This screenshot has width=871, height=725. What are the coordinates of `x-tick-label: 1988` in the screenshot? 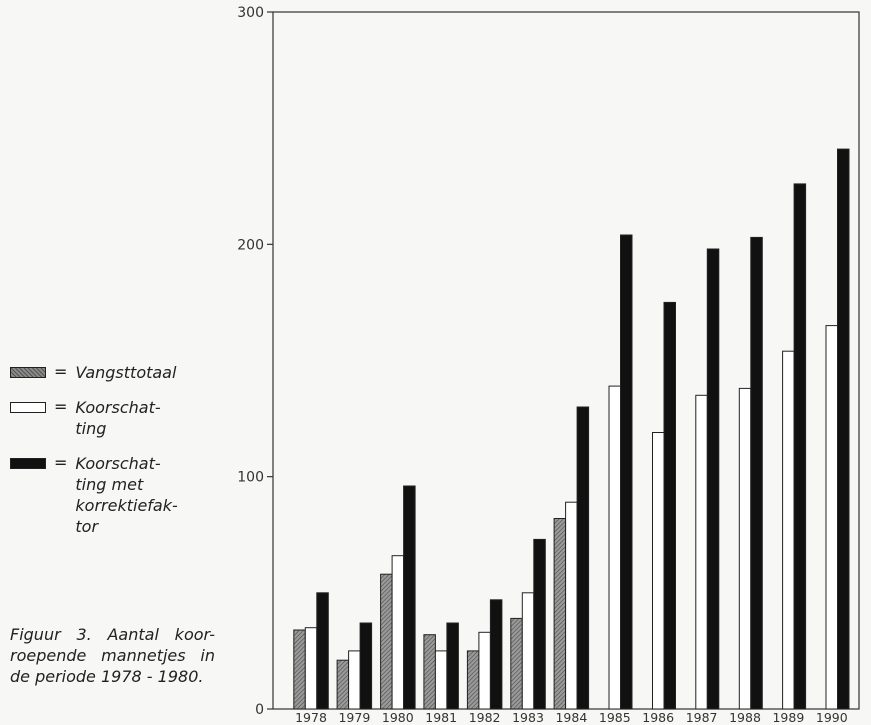 It's located at (745, 717).